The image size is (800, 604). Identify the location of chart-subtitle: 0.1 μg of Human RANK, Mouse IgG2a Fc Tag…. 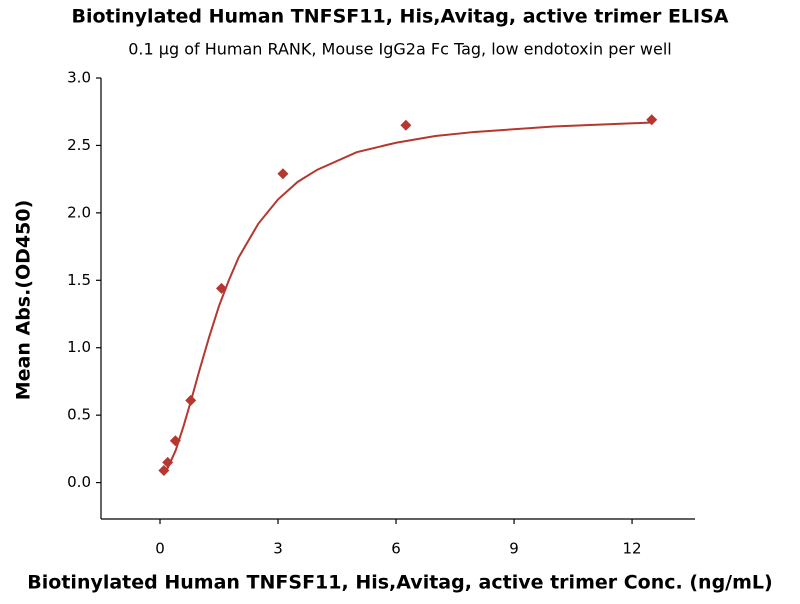
(400, 49).